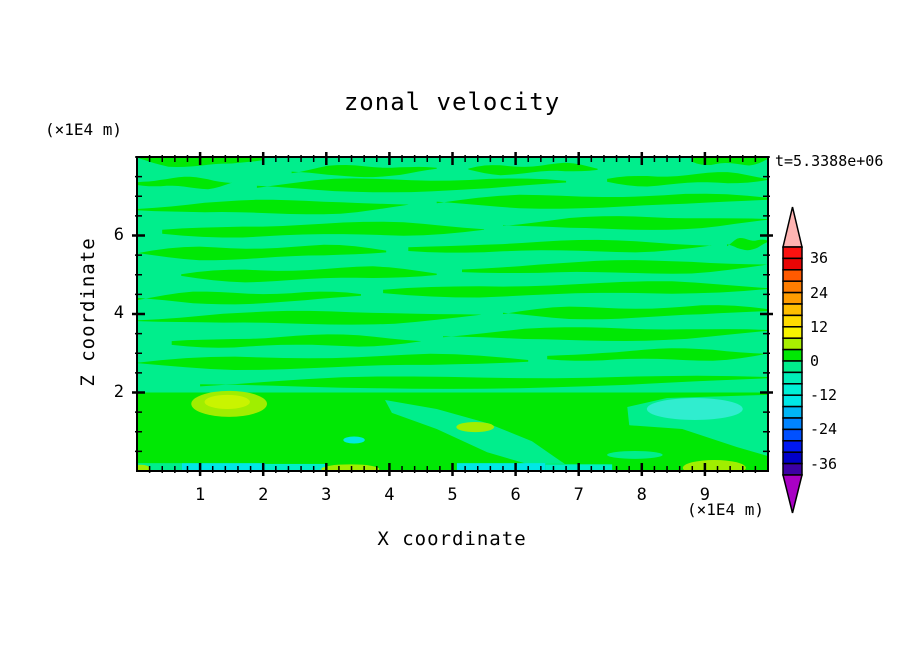 This screenshot has width=904, height=654. What do you see at coordinates (118, 234) in the screenshot?
I see `z-tick-label: 6` at bounding box center [118, 234].